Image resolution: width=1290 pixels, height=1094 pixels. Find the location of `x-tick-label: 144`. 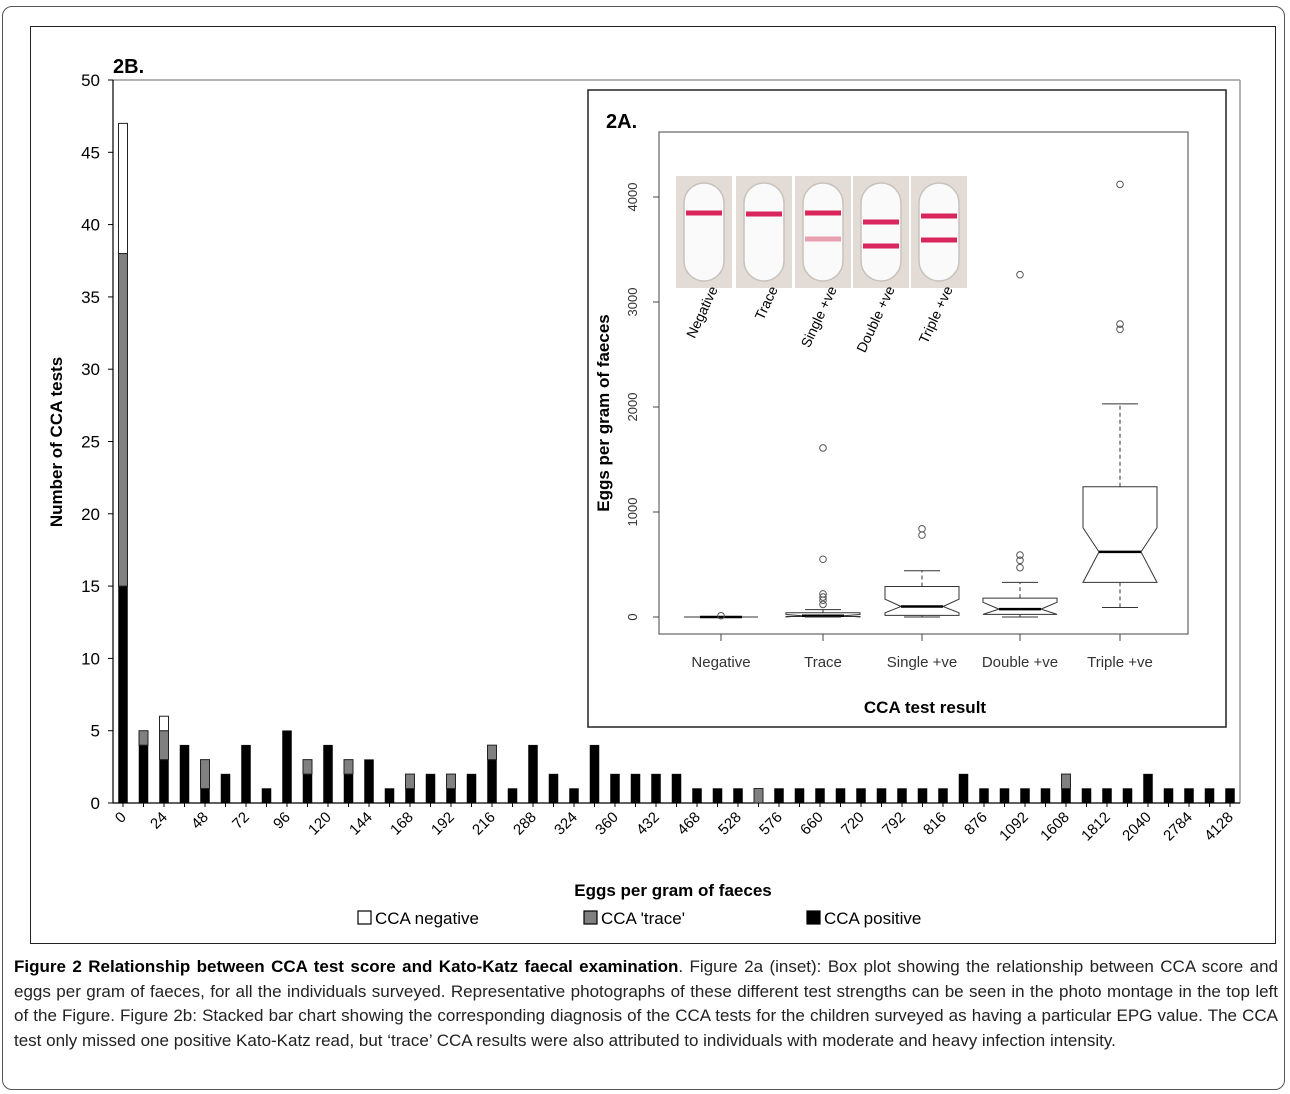

x-tick-label: 144 is located at coordinates (361, 824).